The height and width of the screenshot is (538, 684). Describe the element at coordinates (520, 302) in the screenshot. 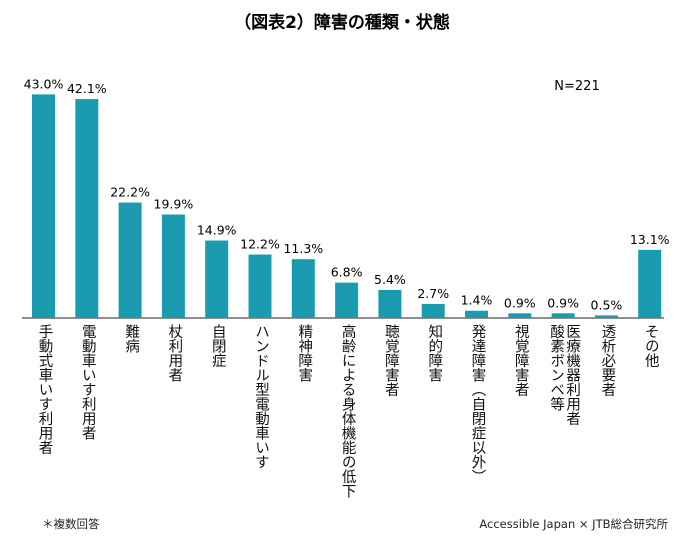

I see `value-label-12: 0.9%` at that location.